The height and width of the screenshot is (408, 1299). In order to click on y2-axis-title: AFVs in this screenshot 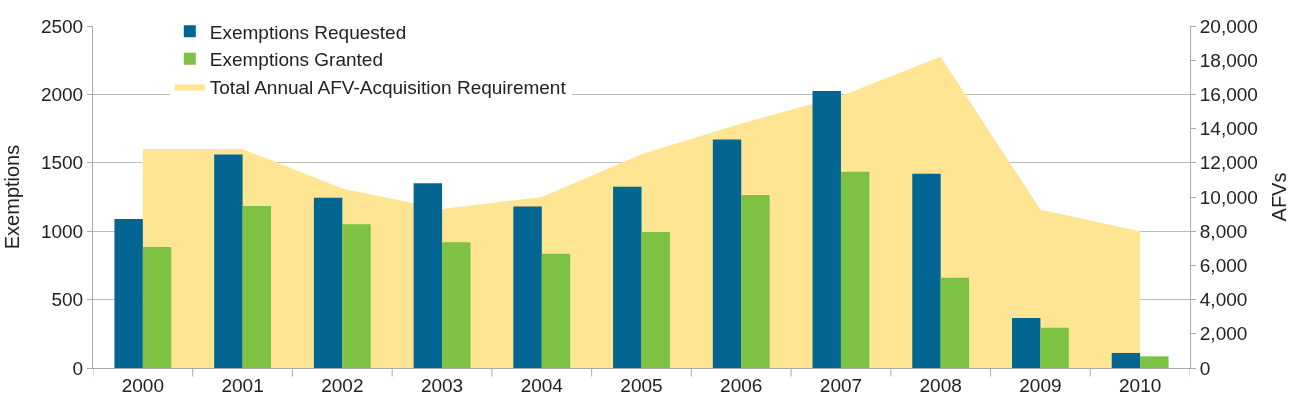, I will do `click(1279, 197)`.